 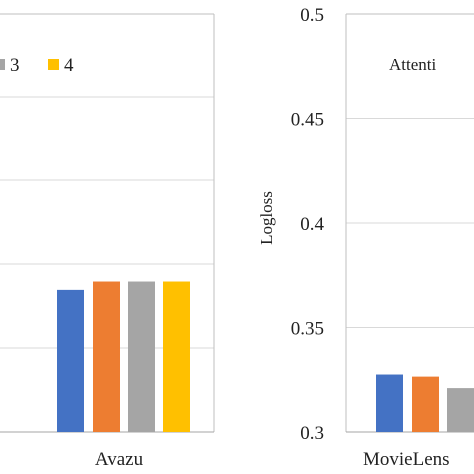 What do you see at coordinates (312, 433) in the screenshot?
I see `y-tick-label: 0.3` at bounding box center [312, 433].